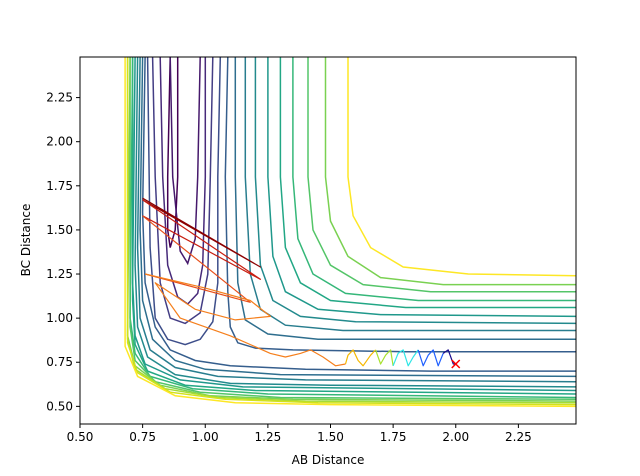  Describe the element at coordinates (59, 406) in the screenshot. I see `y-tick-label: 0.50` at that location.